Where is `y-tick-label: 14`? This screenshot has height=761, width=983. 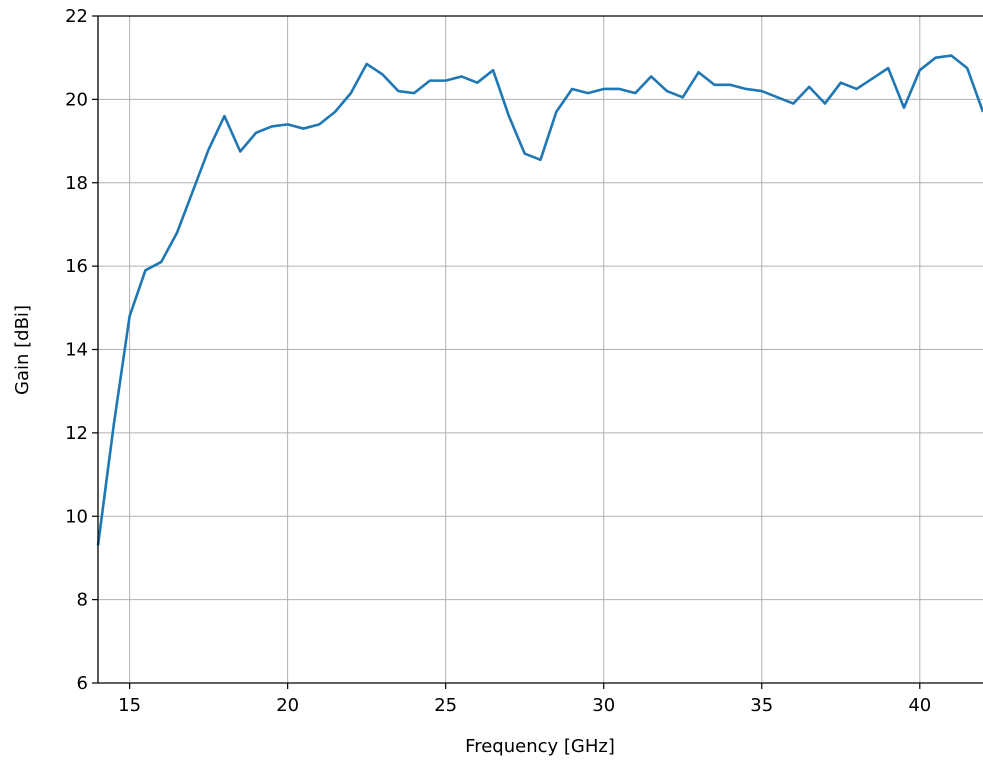
y-tick-label: 14 is located at coordinates (76, 350).